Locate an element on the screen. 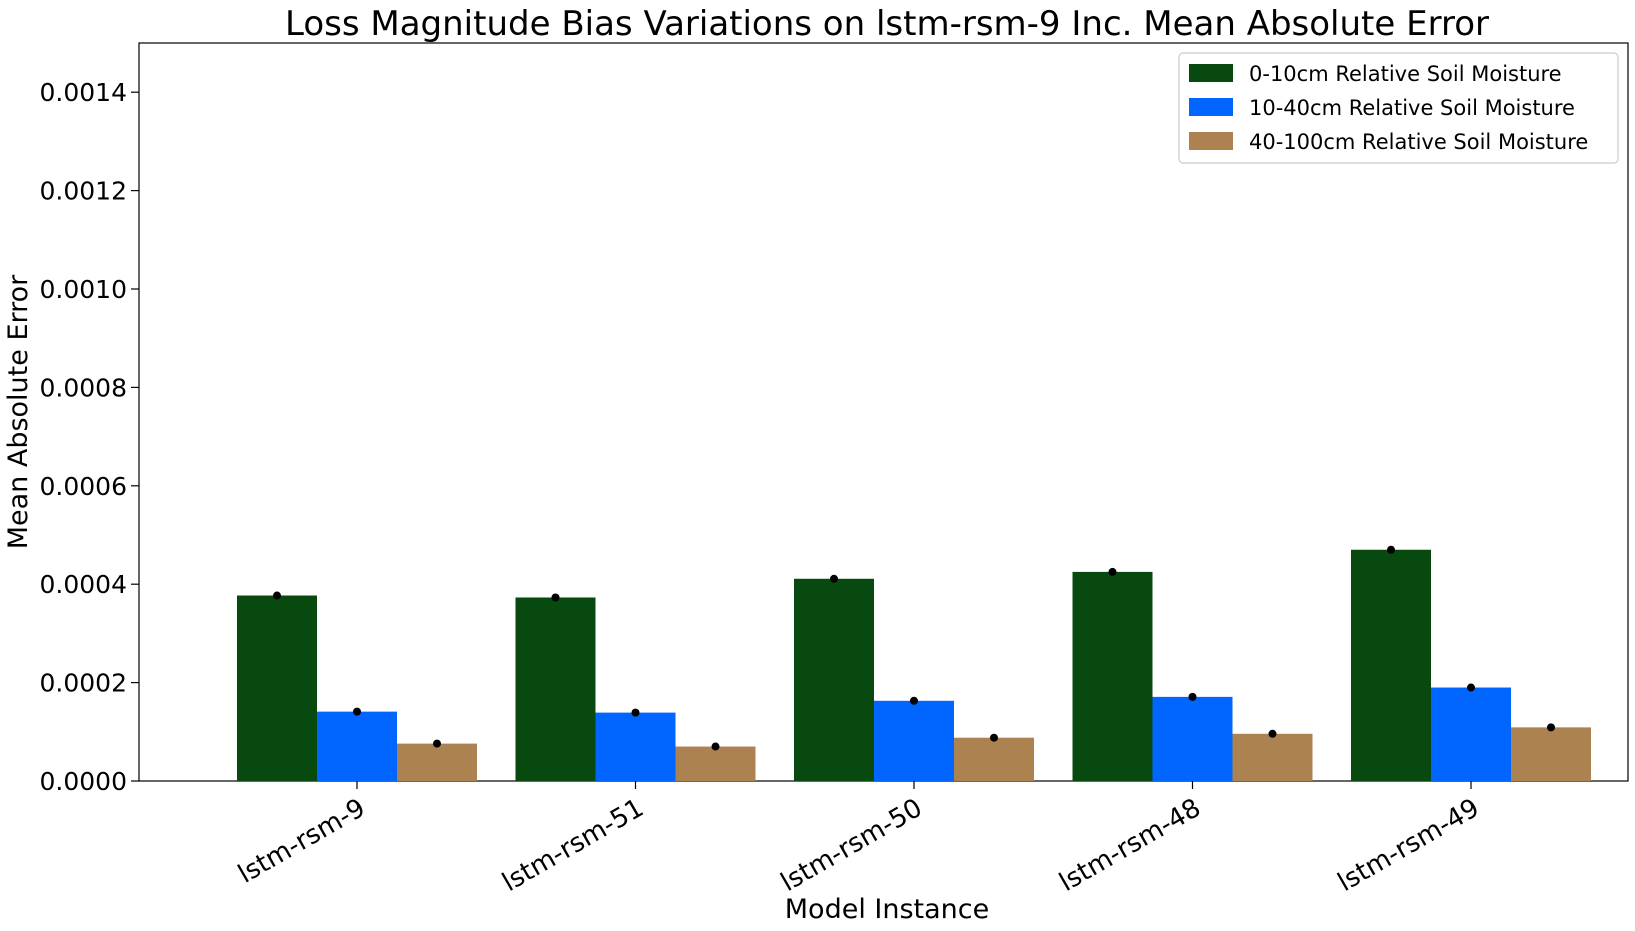 This screenshot has width=1635, height=931. y-tick-label: 0.0002 is located at coordinates (83, 683).